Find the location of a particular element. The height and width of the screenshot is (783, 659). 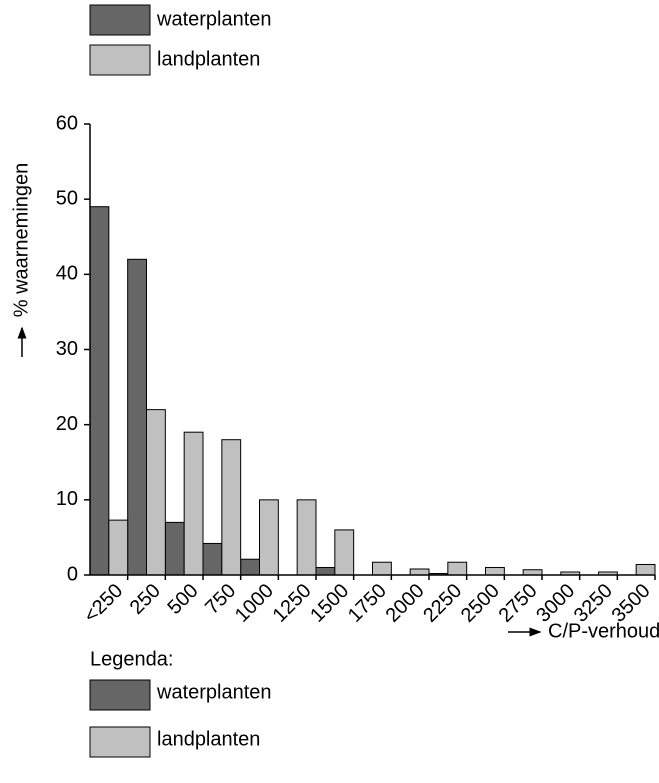

y-tick-label: 10 is located at coordinates (67, 499).